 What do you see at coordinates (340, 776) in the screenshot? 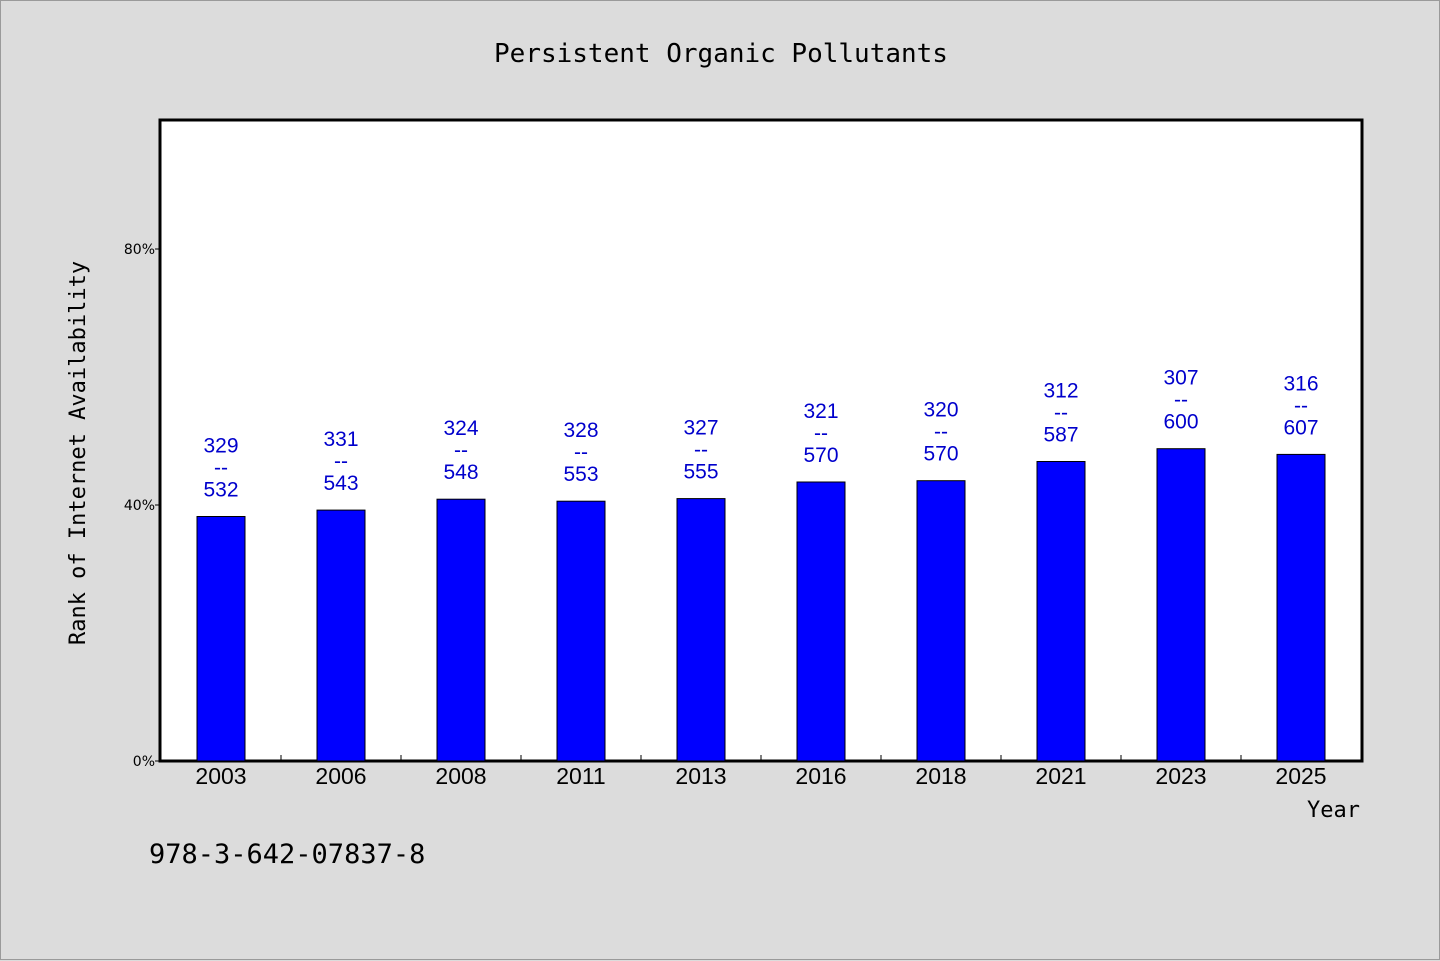
I see `x-tick-label-2006: 2006` at bounding box center [340, 776].